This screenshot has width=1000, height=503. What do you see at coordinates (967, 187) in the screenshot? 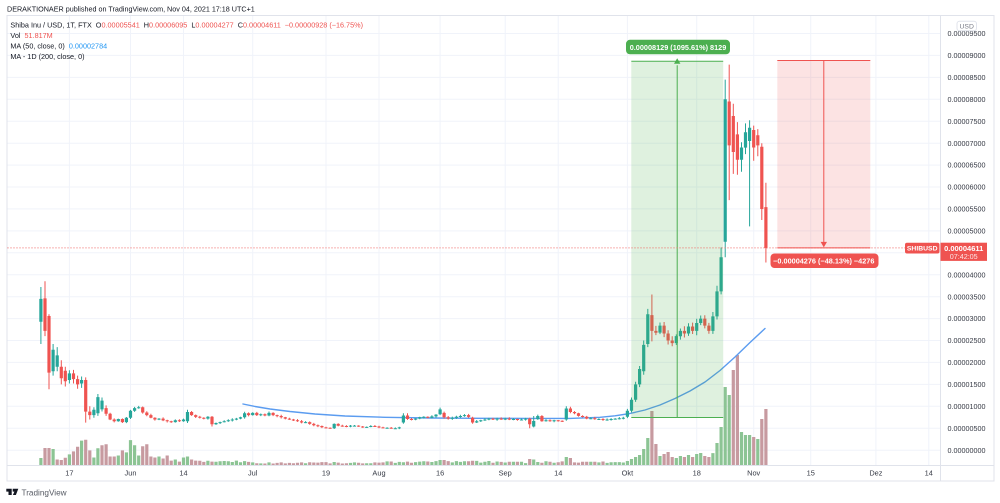
I see `svg-text: 0.00006000` at bounding box center [967, 187].